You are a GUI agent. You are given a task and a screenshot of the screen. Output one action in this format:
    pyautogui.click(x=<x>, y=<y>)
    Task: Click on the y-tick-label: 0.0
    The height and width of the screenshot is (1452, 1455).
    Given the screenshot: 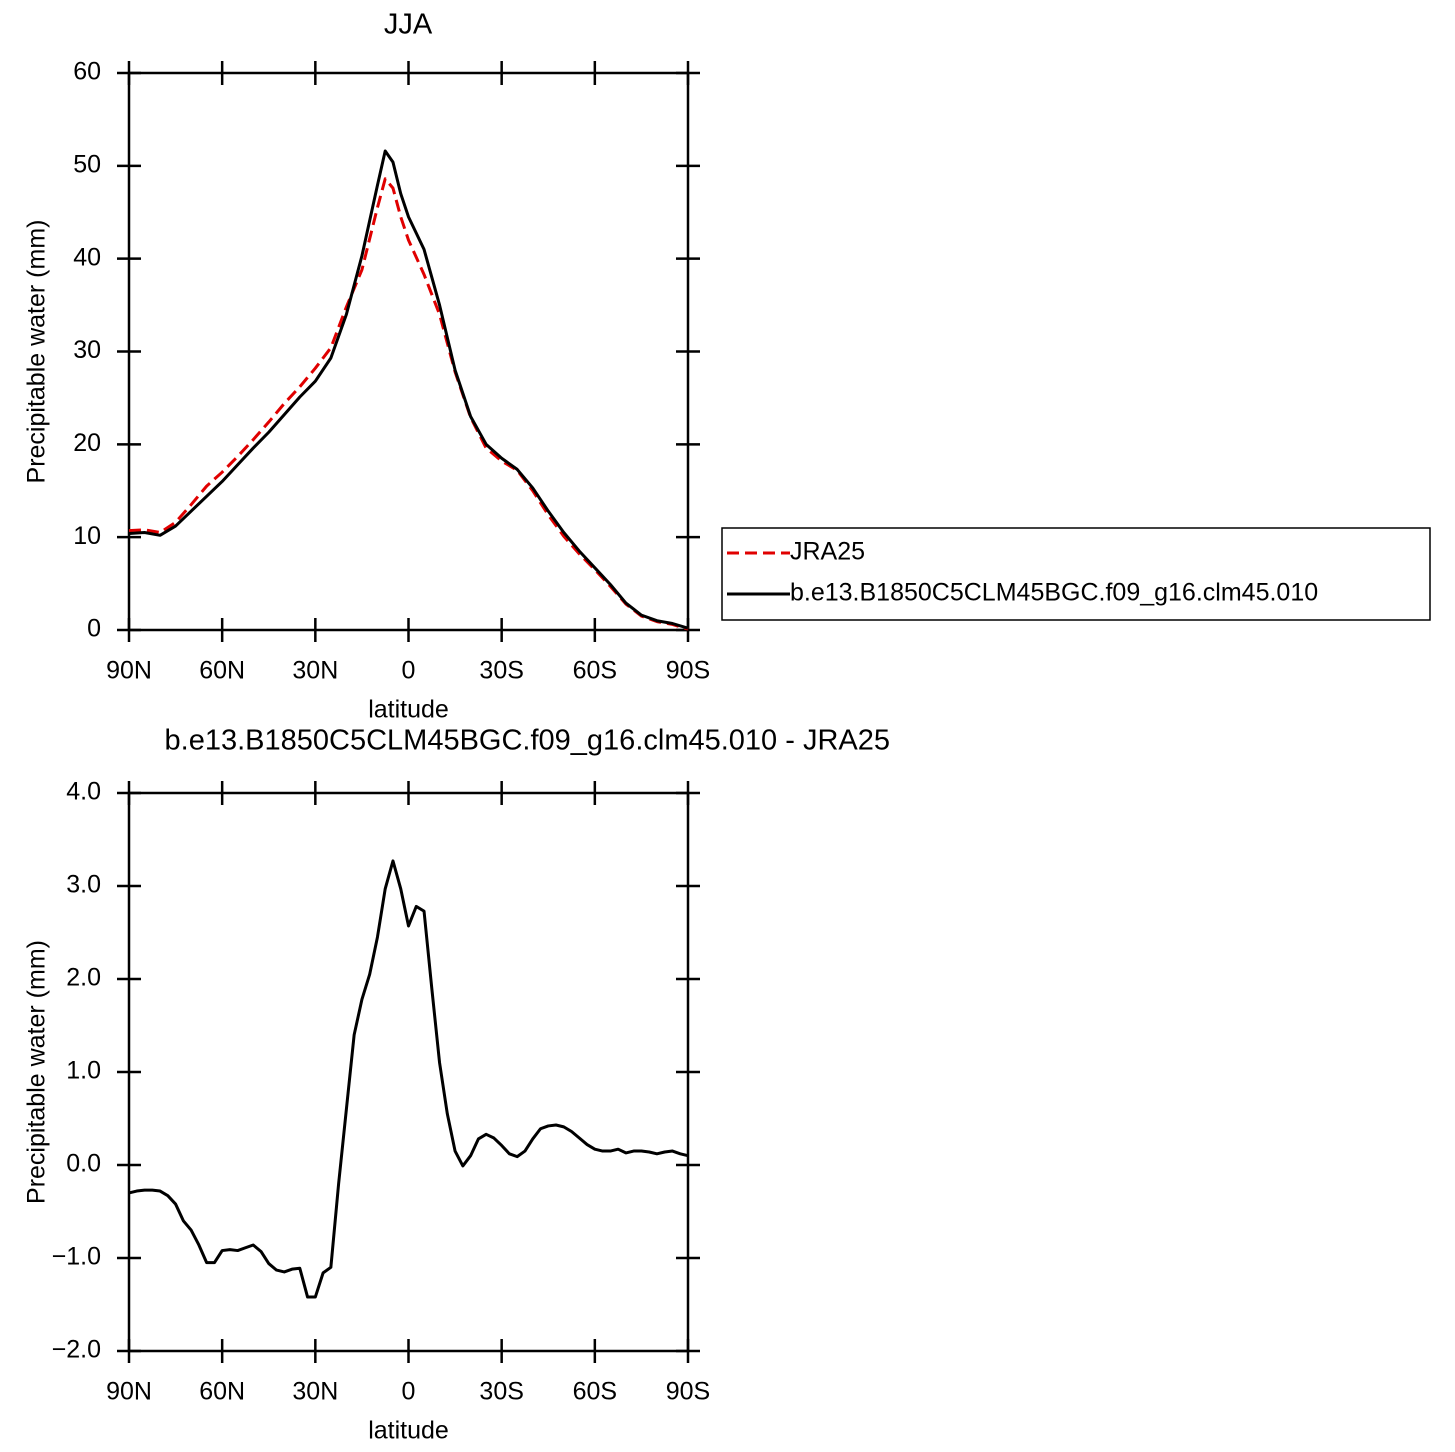 What is the action you would take?
    pyautogui.click(x=83, y=1164)
    